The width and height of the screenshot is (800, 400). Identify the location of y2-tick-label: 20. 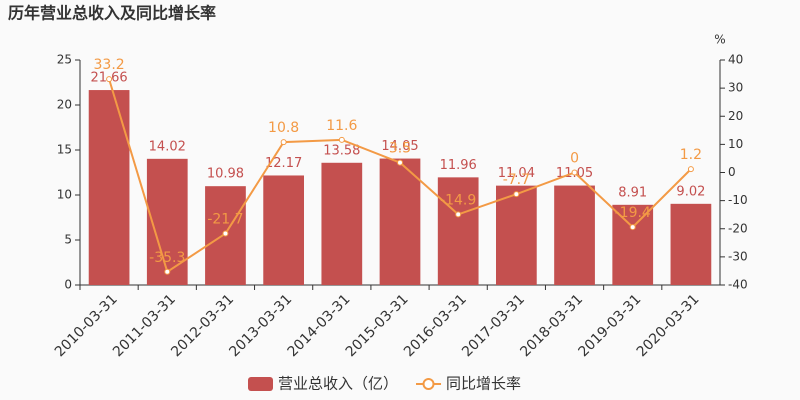
(735, 116).